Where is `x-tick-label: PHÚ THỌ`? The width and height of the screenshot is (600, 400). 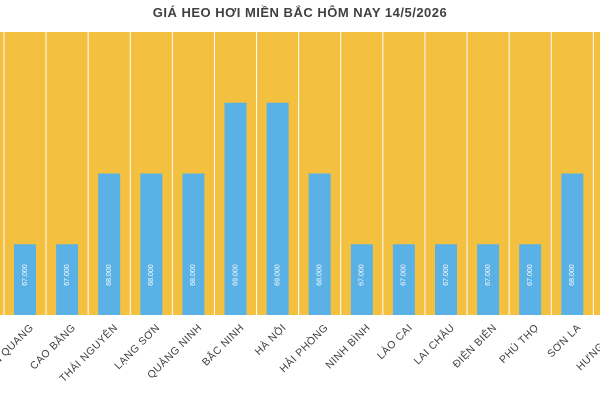
x-tick-label: PHÚ THỌ is located at coordinates (518, 343).